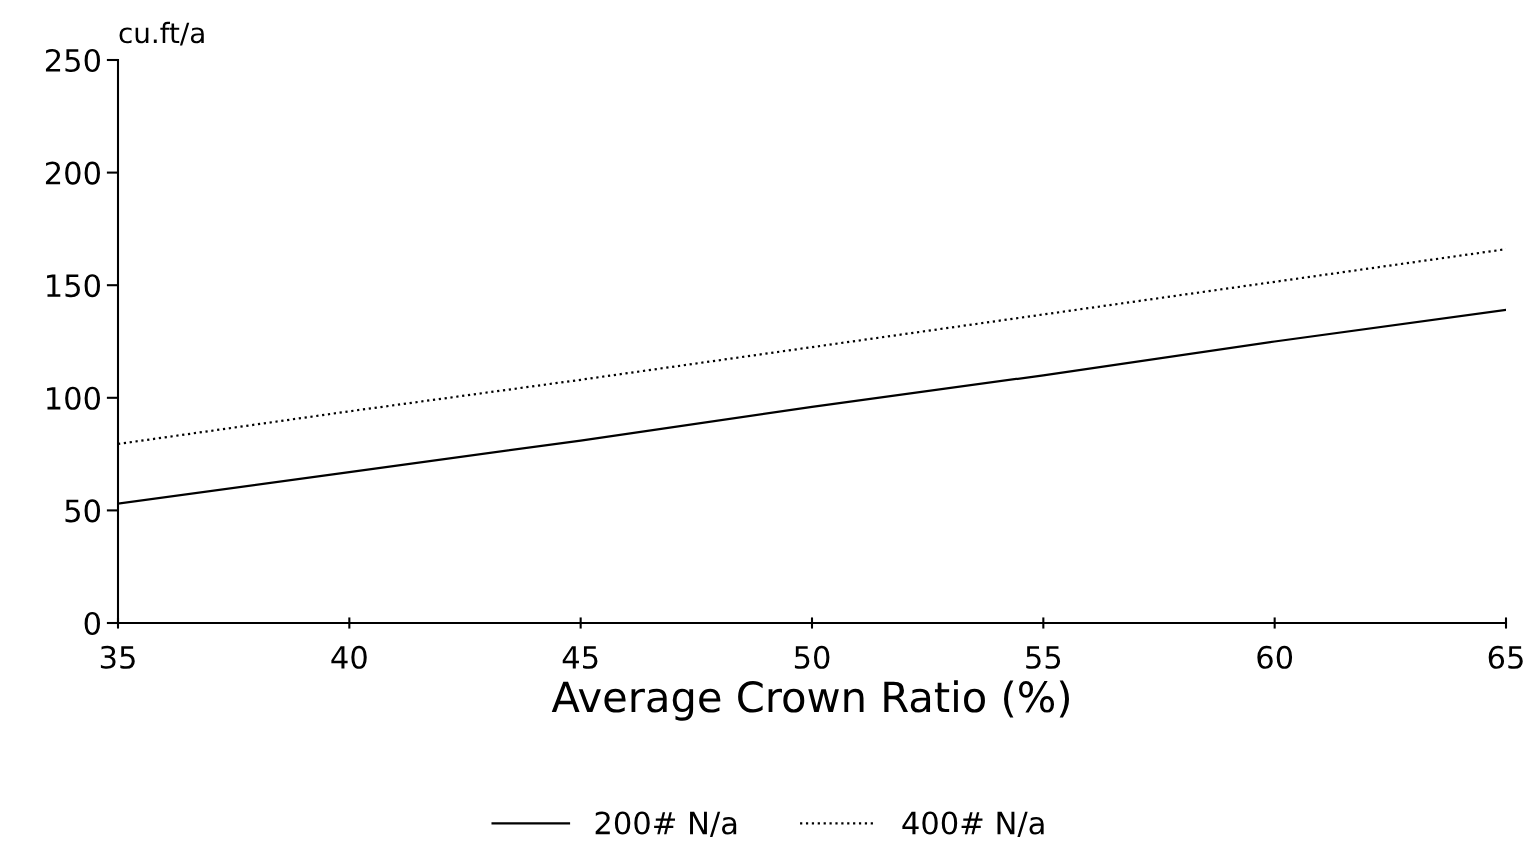 This screenshot has width=1539, height=868. Describe the element at coordinates (117, 657) in the screenshot. I see `x-tick-label: 35` at that location.